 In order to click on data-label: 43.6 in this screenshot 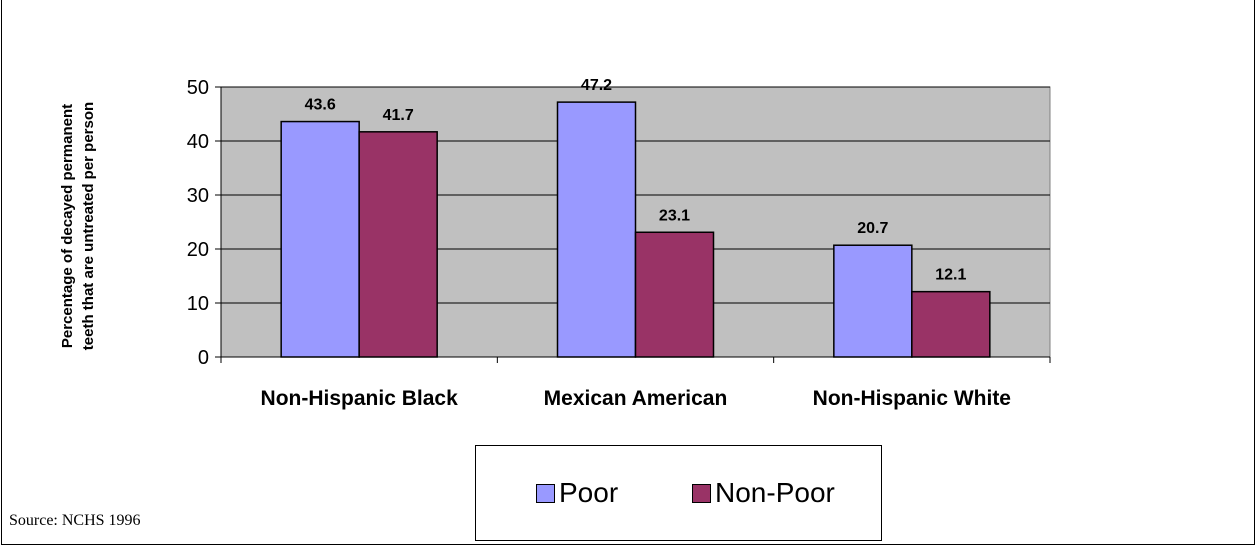, I will do `click(320, 105)`.